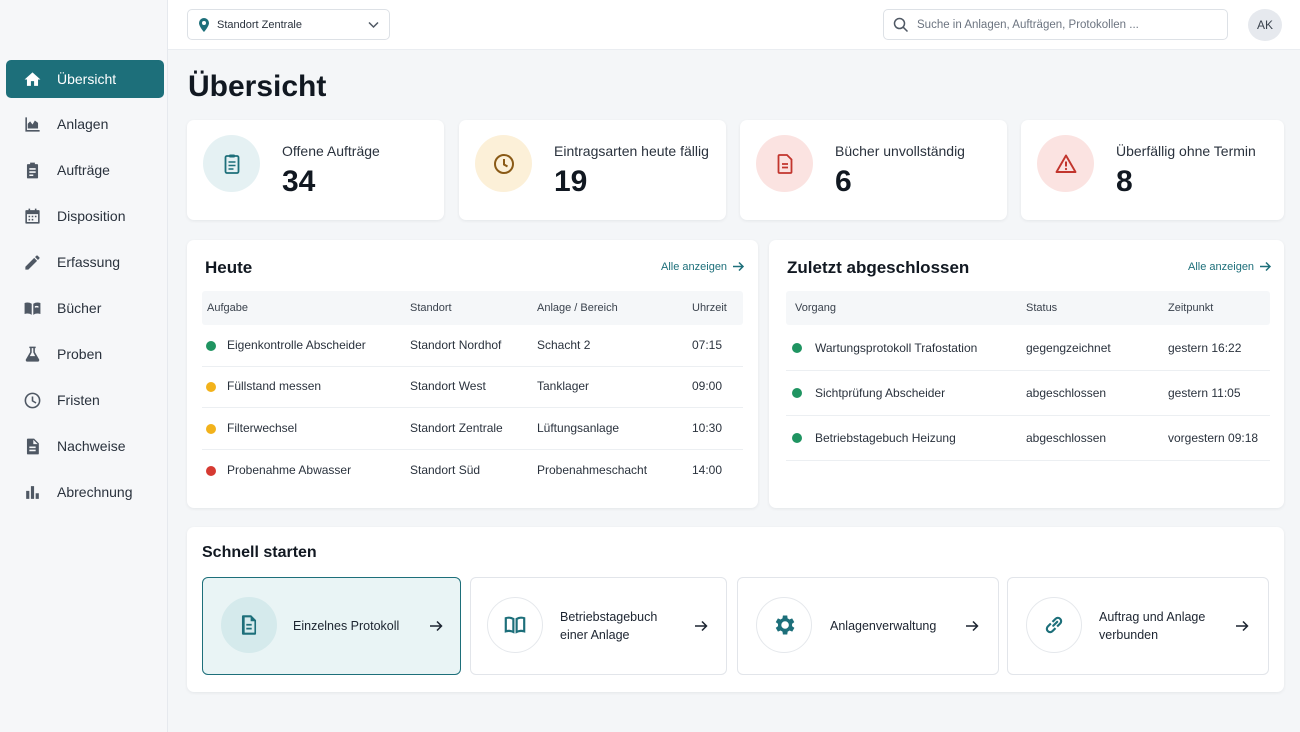 Image resolution: width=1300 pixels, height=732 pixels. I want to click on table-header: Vorgang Status Zeitpunkt, so click(1028, 308).